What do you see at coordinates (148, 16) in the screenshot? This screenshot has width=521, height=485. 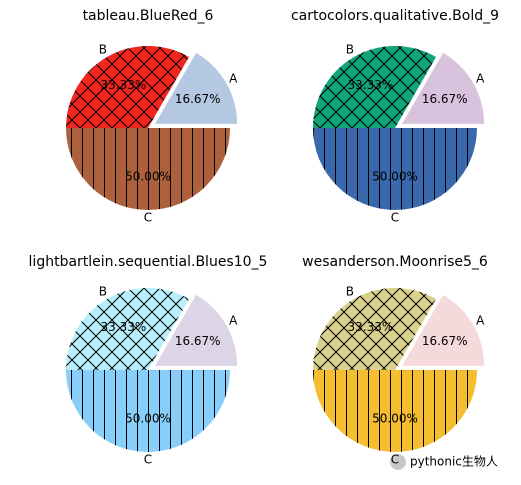 I see `chart-title: tableau.BlueRed_6` at bounding box center [148, 16].